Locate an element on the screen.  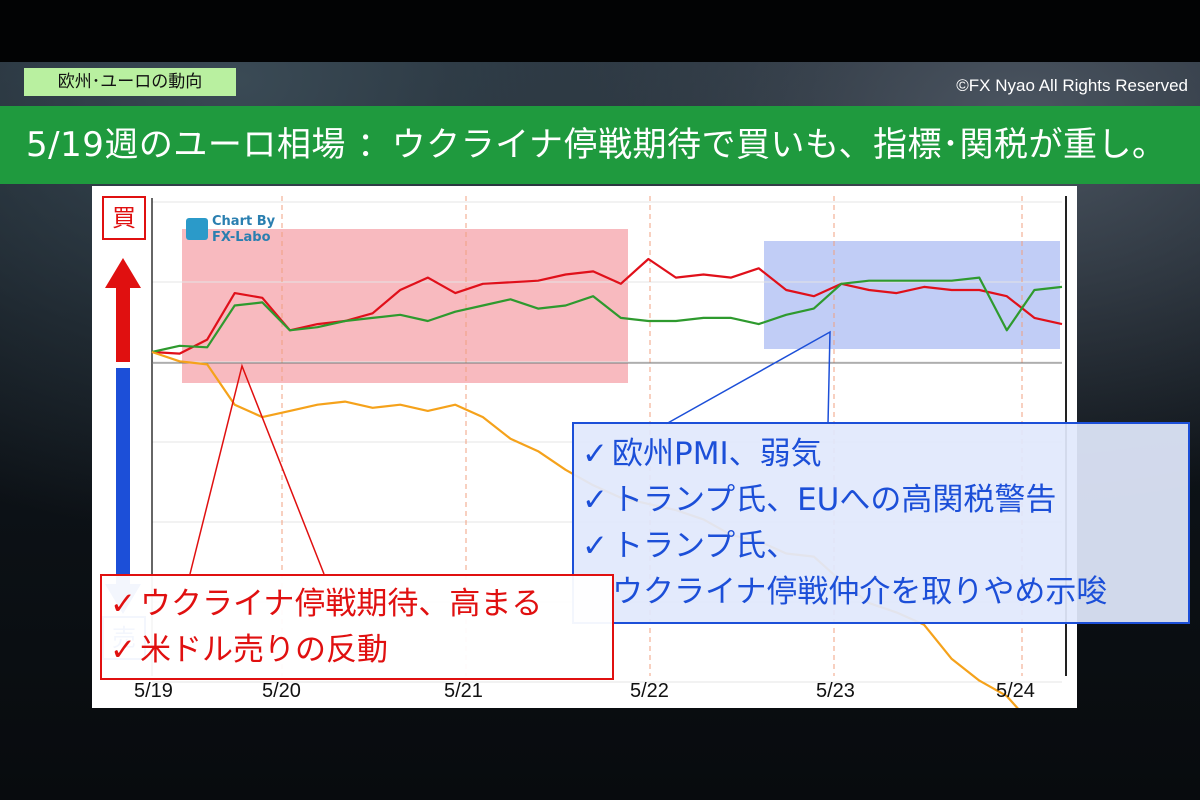
logo-line1: Chart By is located at coordinates (244, 221).